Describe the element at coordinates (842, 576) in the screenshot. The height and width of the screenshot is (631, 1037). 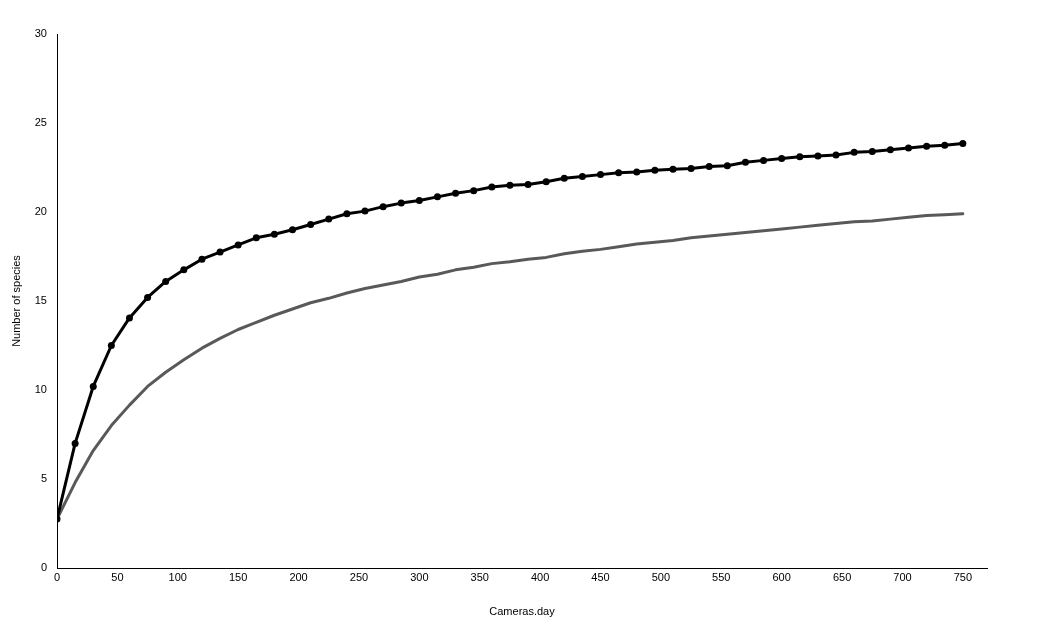
I see `x-tick-label: 650` at that location.